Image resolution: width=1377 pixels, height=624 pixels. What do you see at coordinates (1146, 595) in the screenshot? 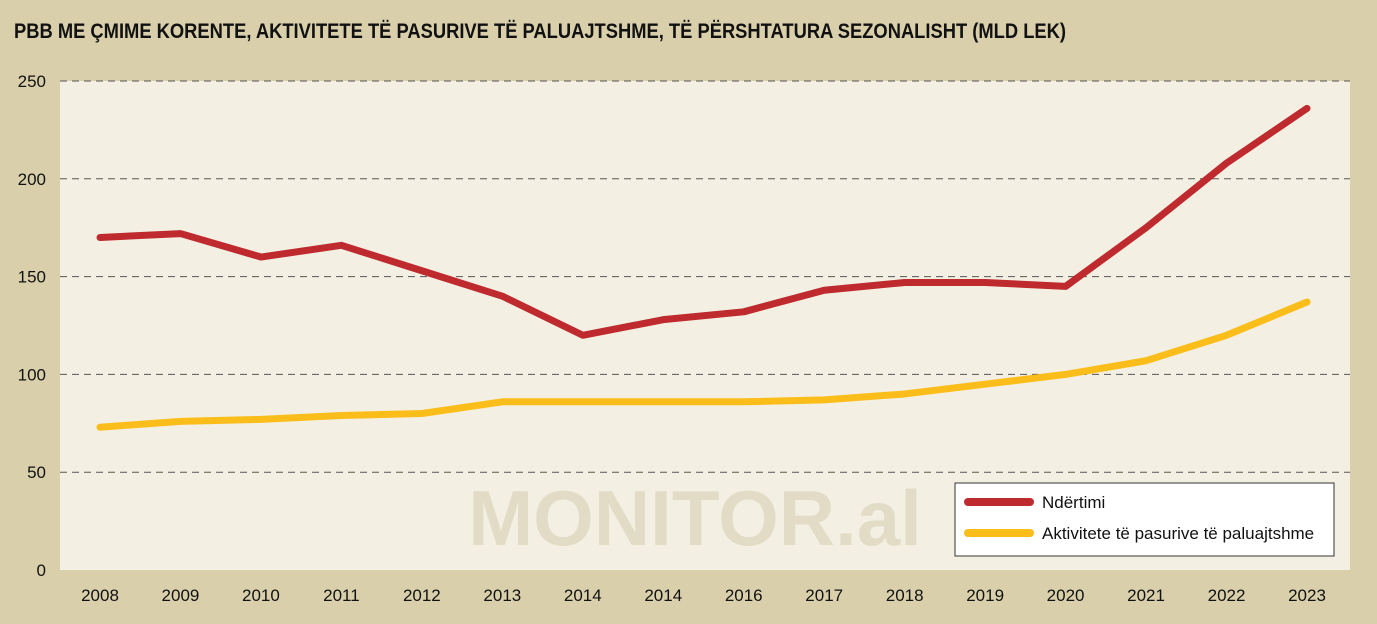
I see `x-tick-label: 2021` at bounding box center [1146, 595].